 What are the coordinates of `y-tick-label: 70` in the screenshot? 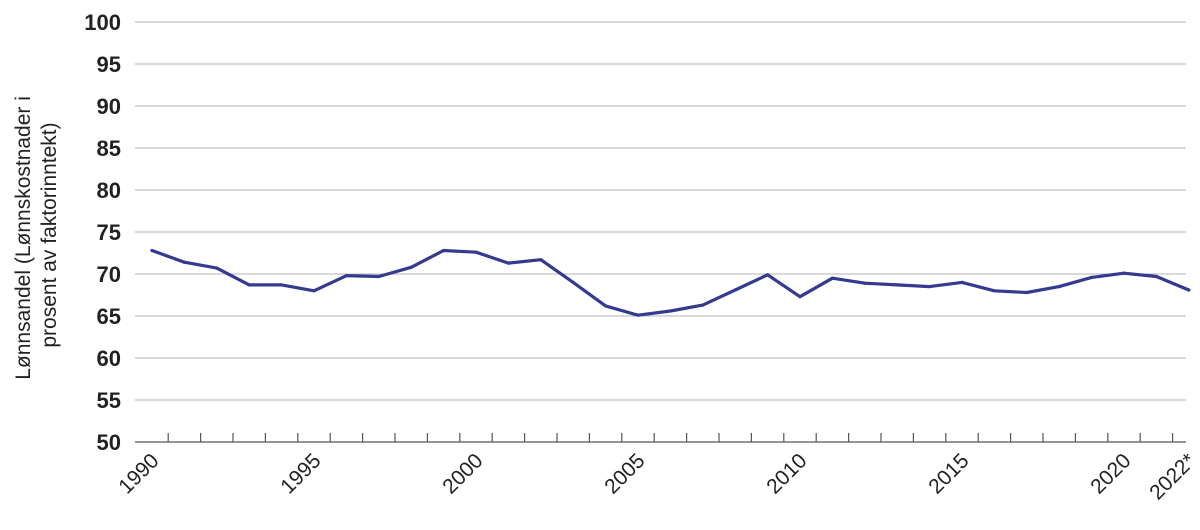 It's located at (109, 274).